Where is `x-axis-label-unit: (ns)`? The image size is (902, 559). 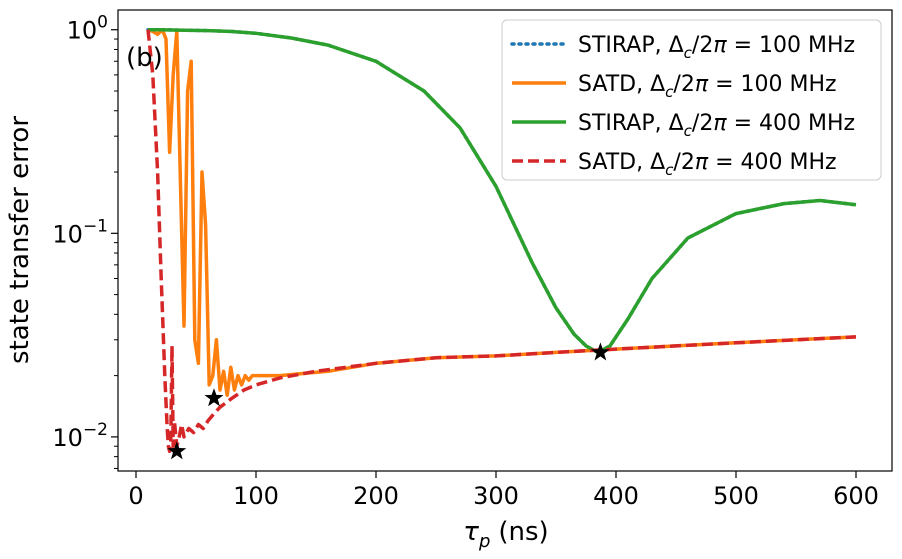 x-axis-label-unit: (ns) is located at coordinates (523, 532).